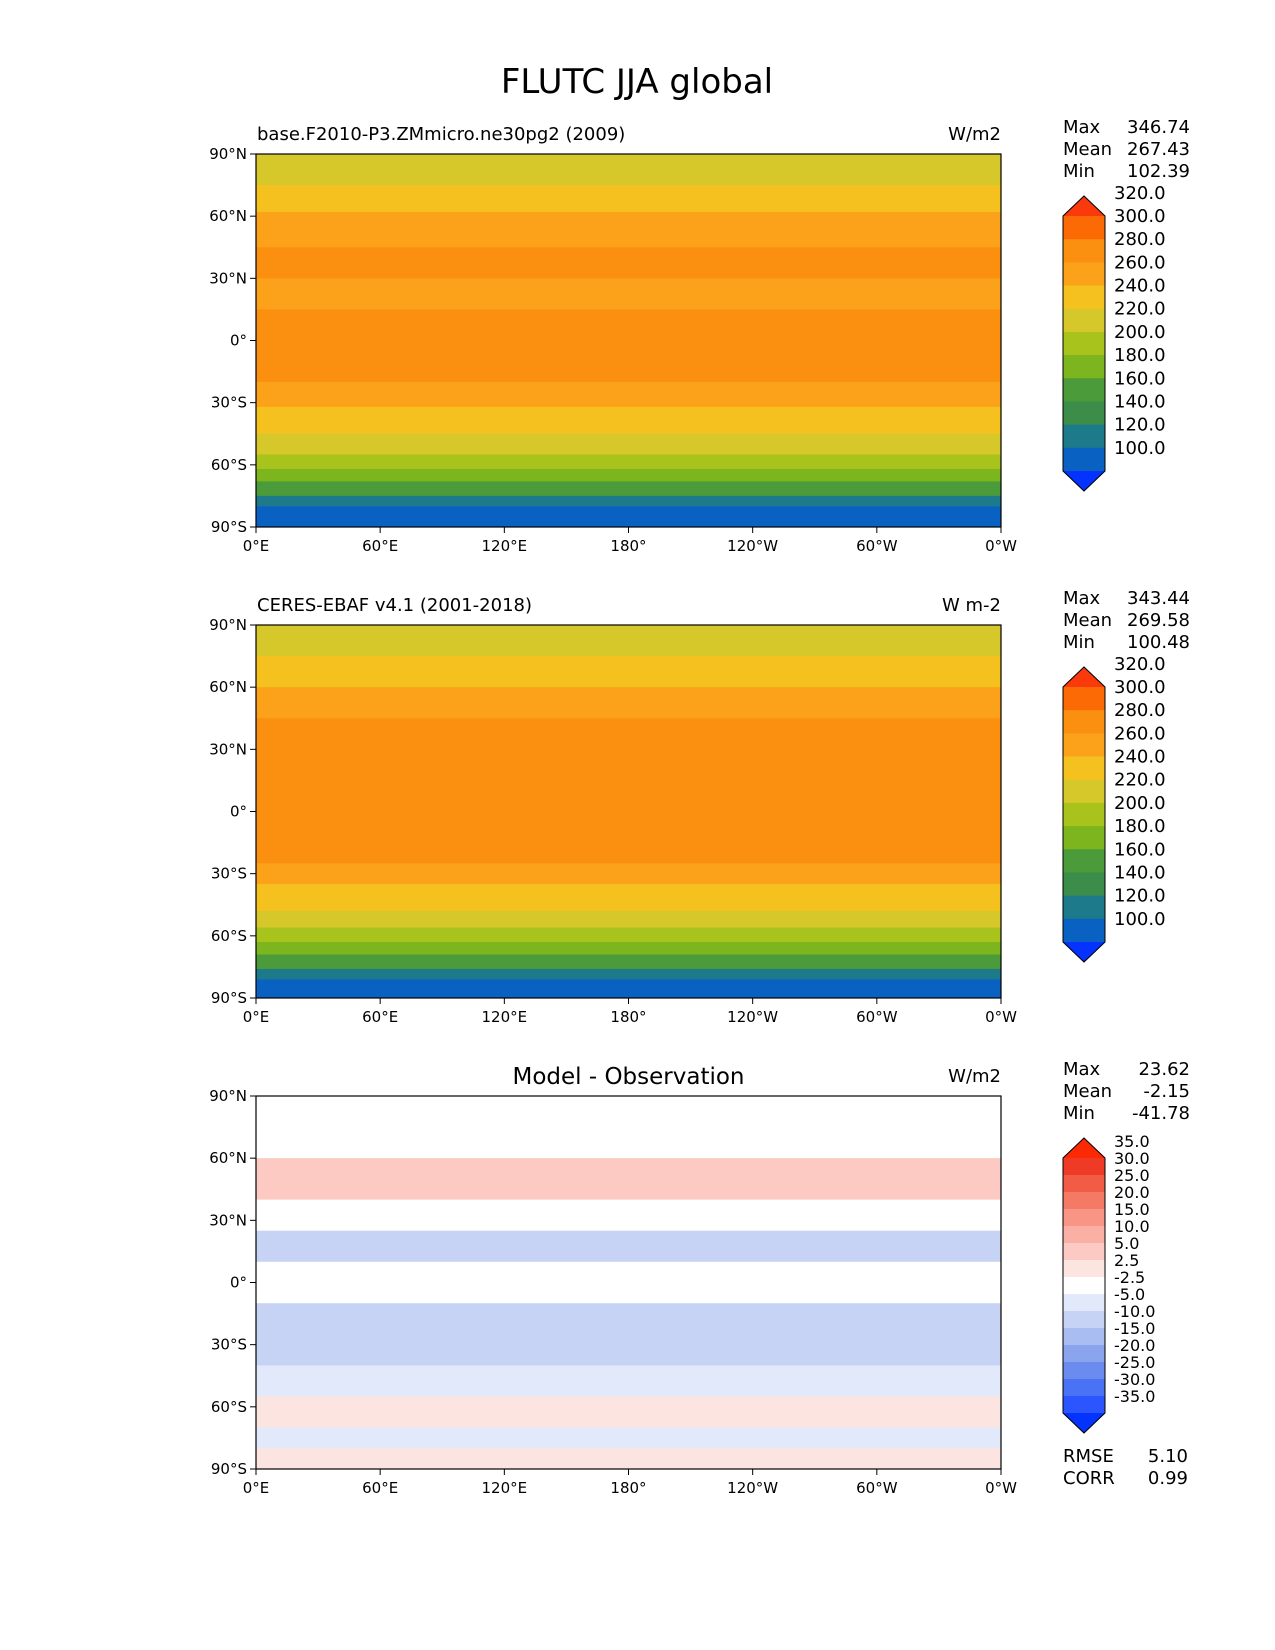  Describe the element at coordinates (1088, 1456) in the screenshot. I see `extra-stat-label: RMSE` at that location.